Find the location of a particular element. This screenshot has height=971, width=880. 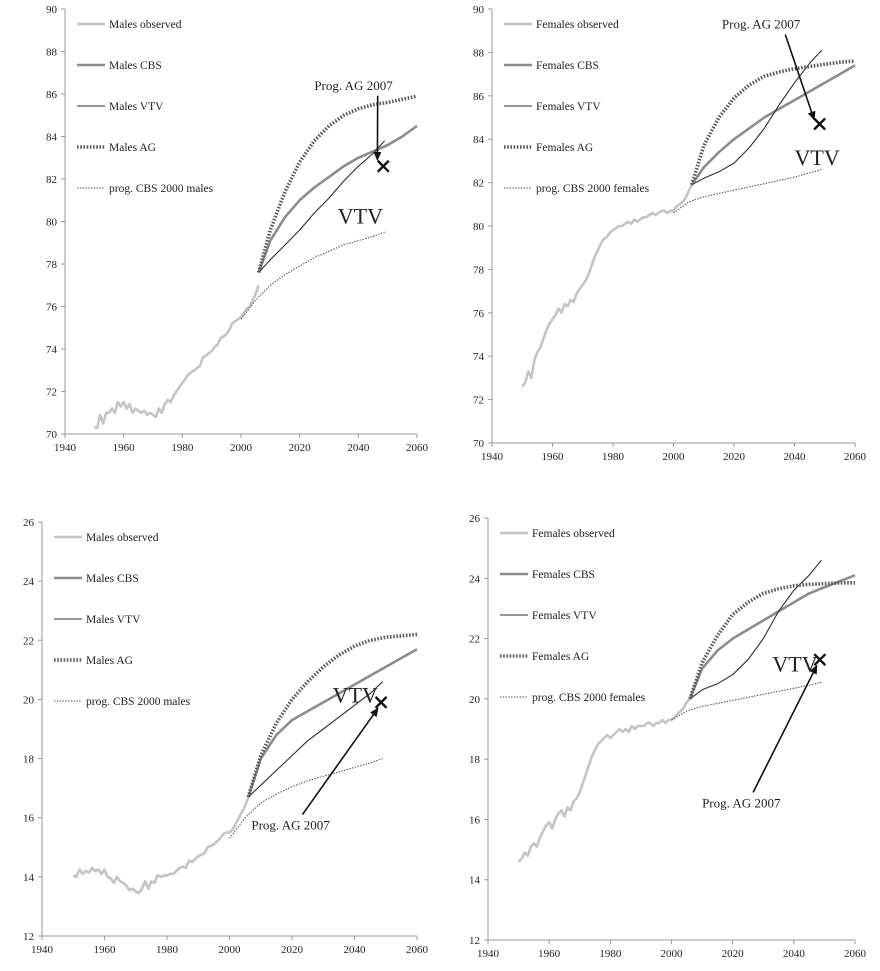

series-line-observed is located at coordinates (176, 356).